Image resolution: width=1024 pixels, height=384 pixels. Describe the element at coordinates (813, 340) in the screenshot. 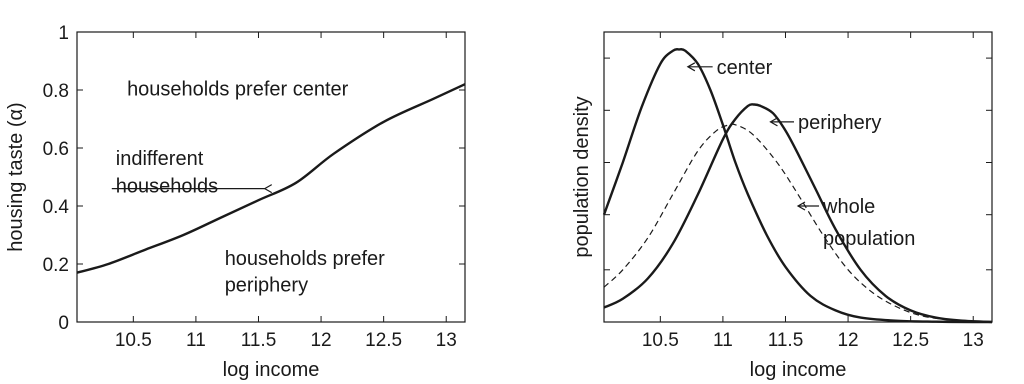

I see `right-tick-labels: 10.5 11 11.5 12 12.5 13` at that location.